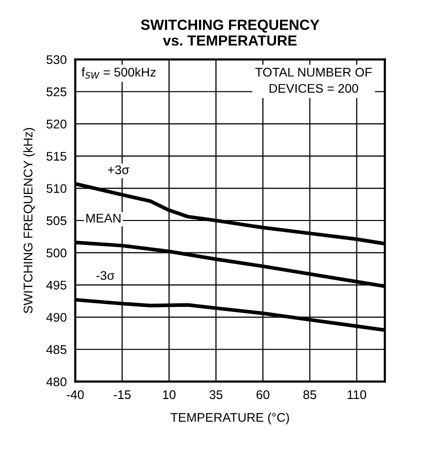 This screenshot has width=430, height=457. I want to click on y-tick-label: 485, so click(56, 349).